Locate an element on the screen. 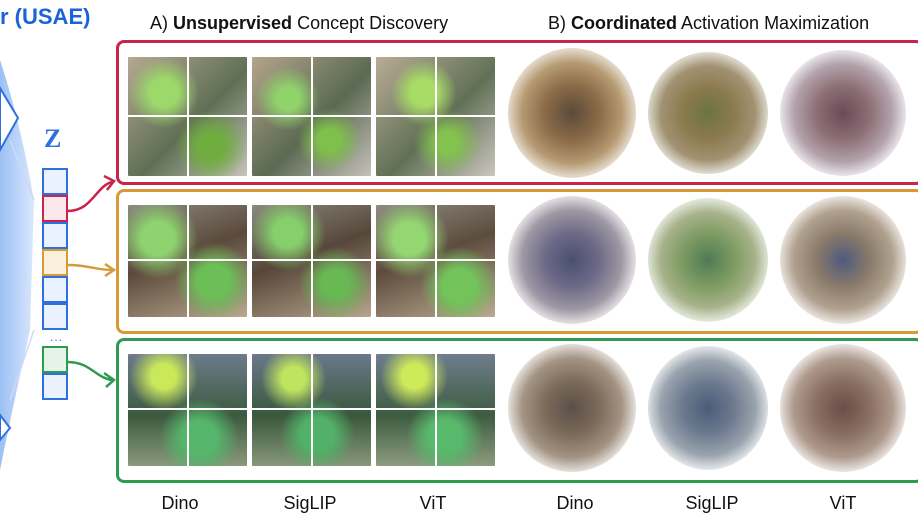 The image size is (918, 517). act-max-siglip-animals is located at coordinates (708, 260).